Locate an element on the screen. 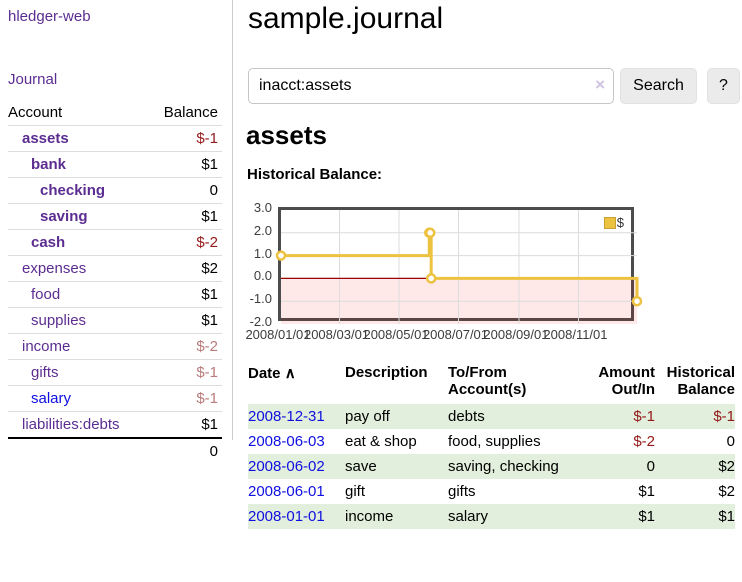  chart-legend: $ is located at coordinates (613, 222).